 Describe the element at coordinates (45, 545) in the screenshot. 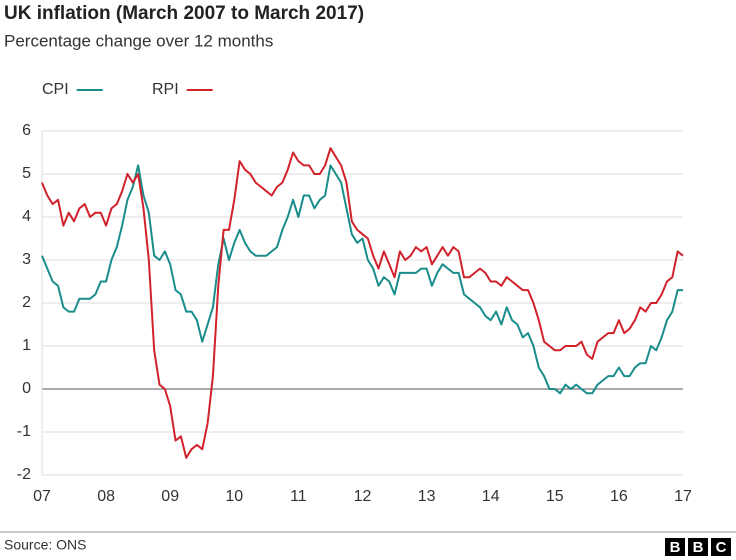

I see `source: Source: ONS` at that location.